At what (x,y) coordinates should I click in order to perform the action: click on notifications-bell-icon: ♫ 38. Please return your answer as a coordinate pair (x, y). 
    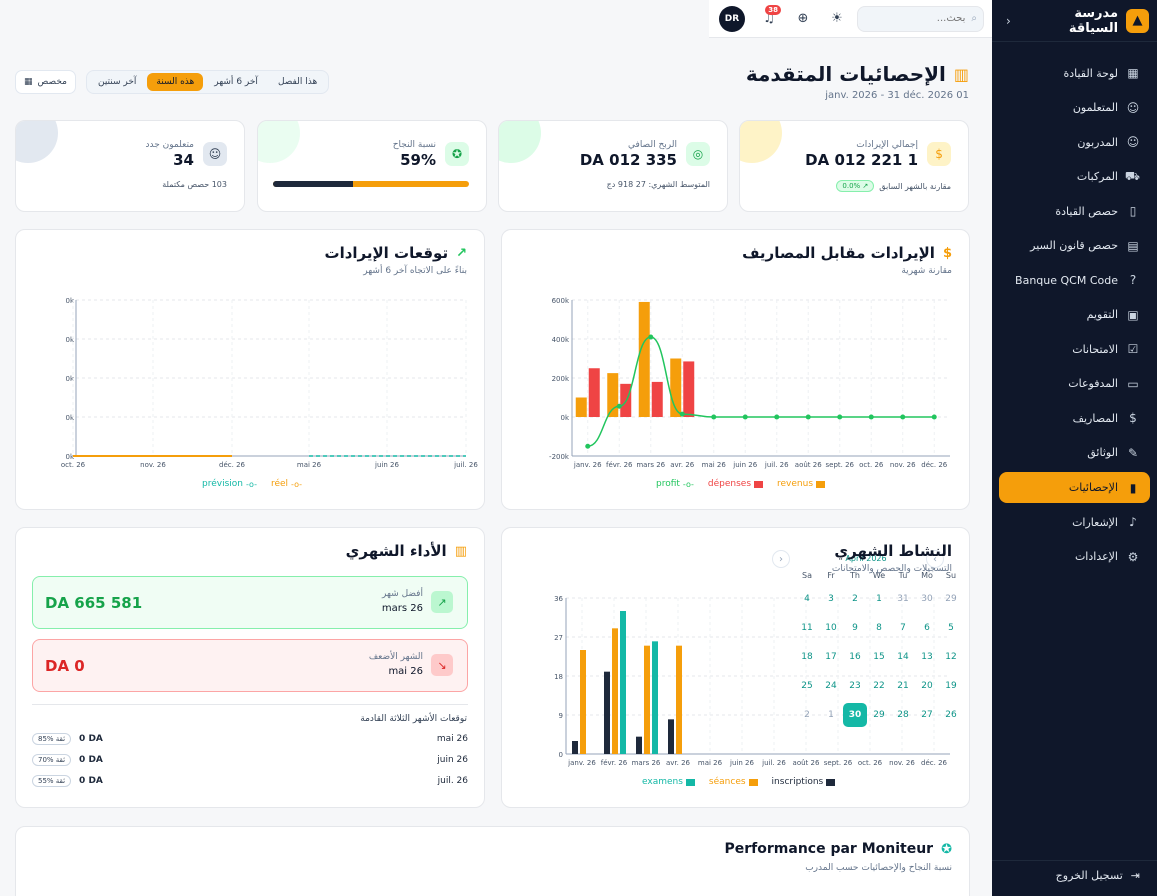
    Looking at the image, I should click on (769, 18).